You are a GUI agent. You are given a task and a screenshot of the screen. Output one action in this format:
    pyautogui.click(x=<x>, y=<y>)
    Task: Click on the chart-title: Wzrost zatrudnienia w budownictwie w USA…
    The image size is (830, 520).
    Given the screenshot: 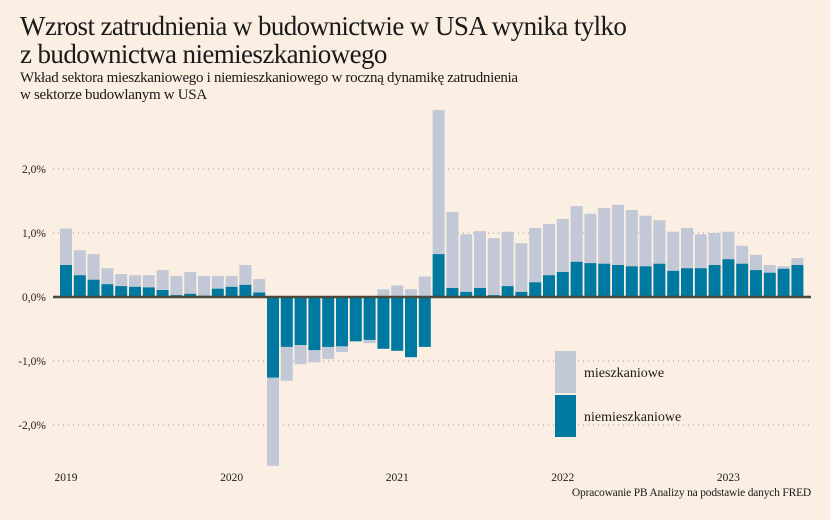 What is the action you would take?
    pyautogui.click(x=415, y=40)
    